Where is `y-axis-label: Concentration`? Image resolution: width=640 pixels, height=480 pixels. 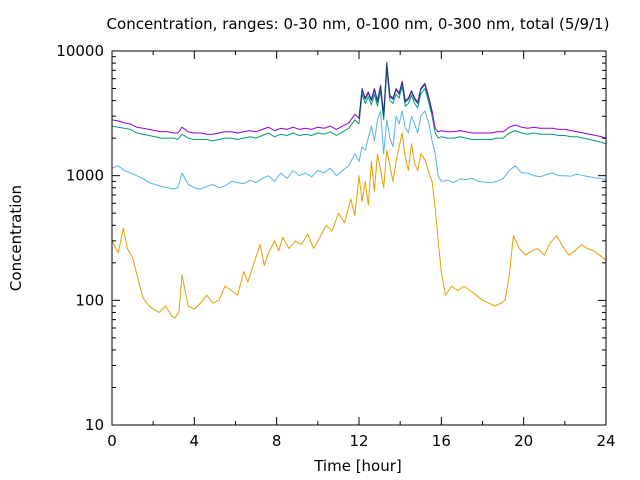 y-axis-label: Concentration is located at coordinates (16, 238).